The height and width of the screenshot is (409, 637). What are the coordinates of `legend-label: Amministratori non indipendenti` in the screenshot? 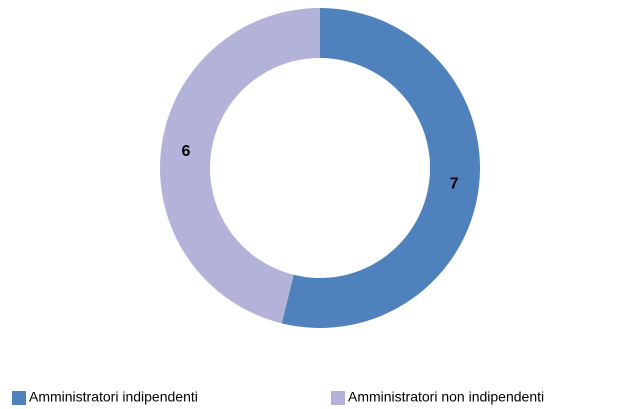 It's located at (446, 397).